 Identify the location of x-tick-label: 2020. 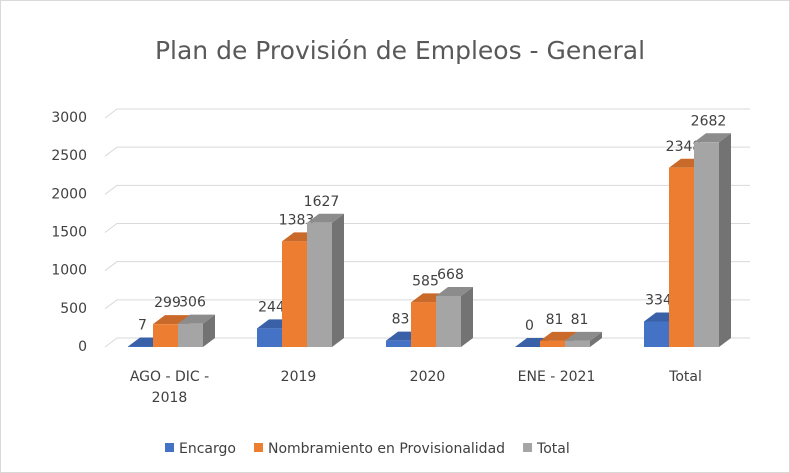
(428, 377).